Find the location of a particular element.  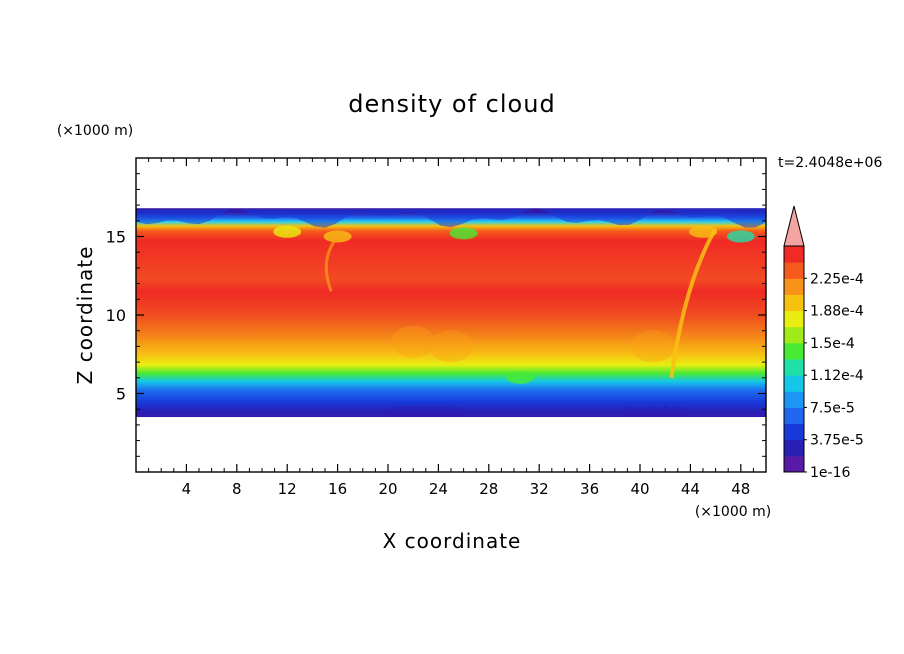

colorbar-frame is located at coordinates (794, 359).